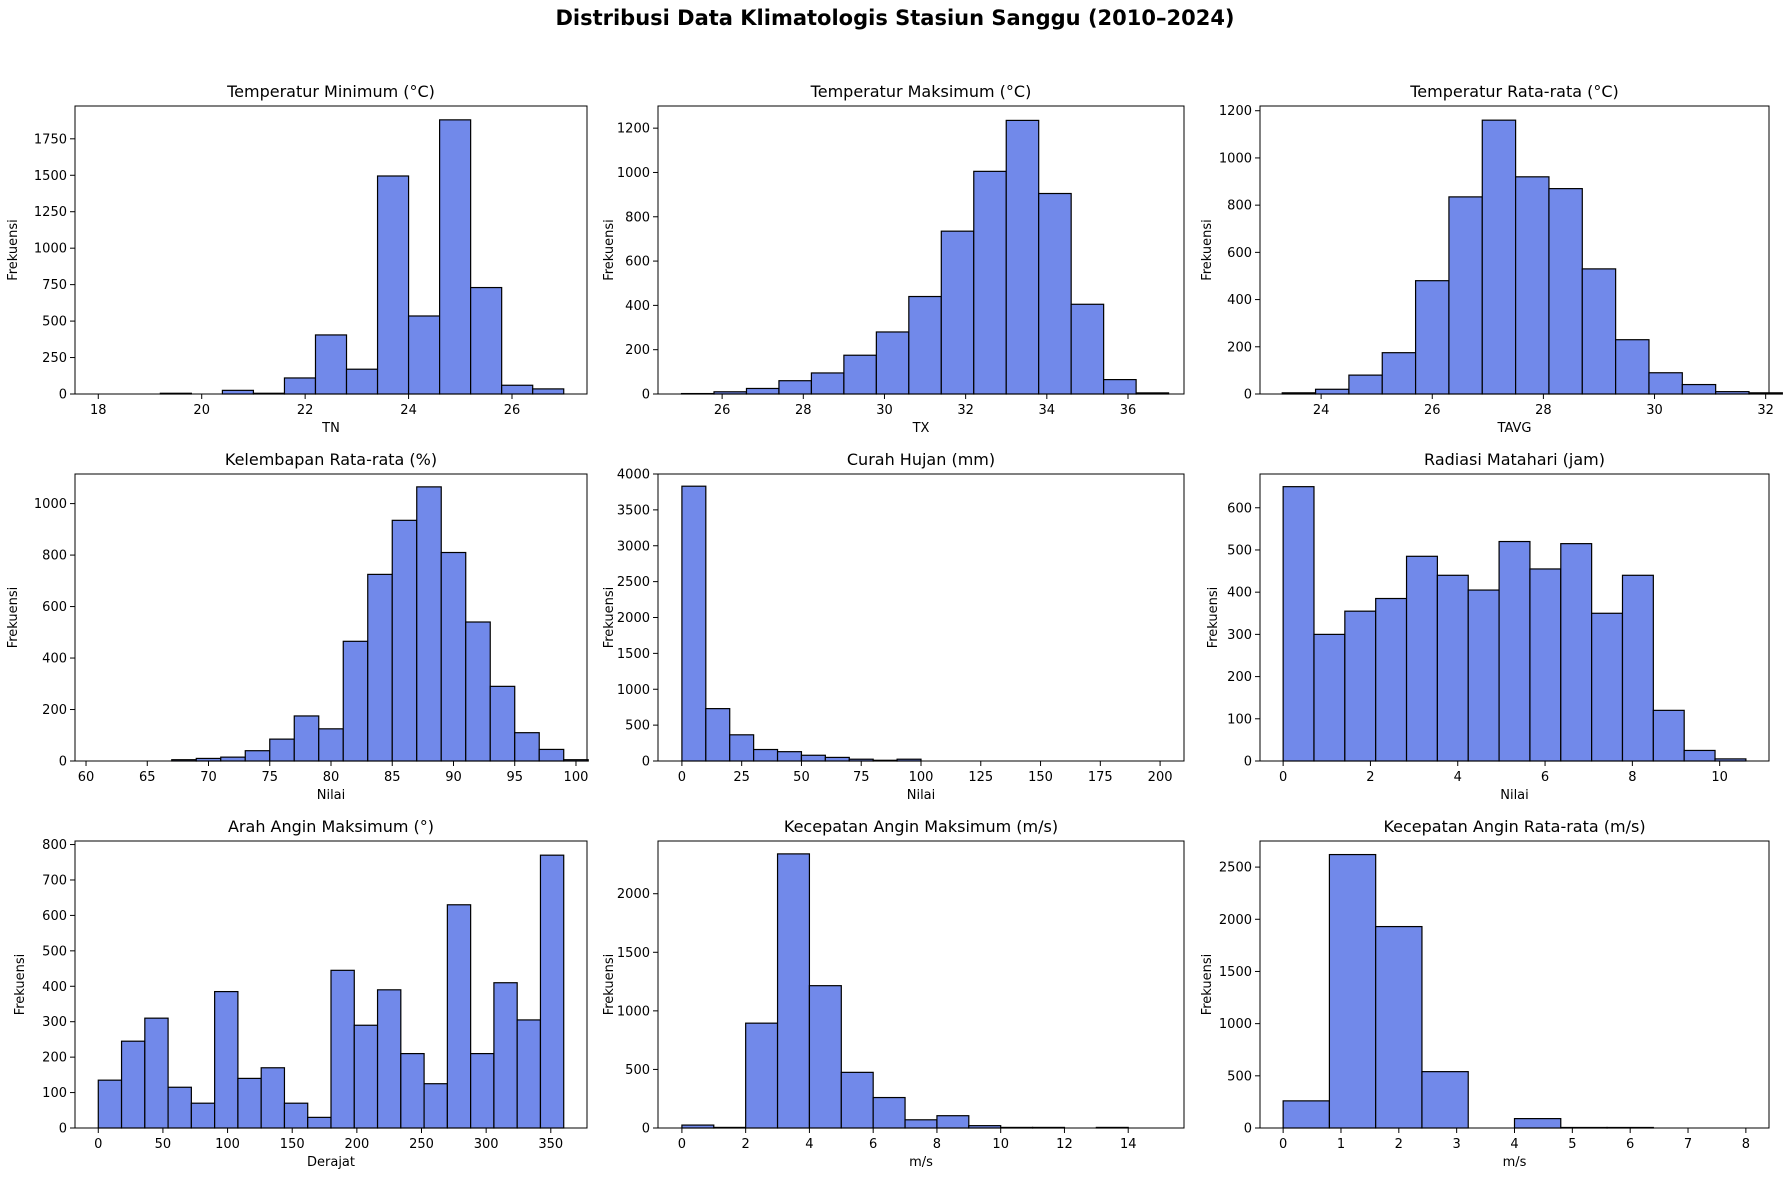 Image resolution: width=1790 pixels, height=1181 pixels. Describe the element at coordinates (201, 410) in the screenshot. I see `x-tick-label: 20` at that location.